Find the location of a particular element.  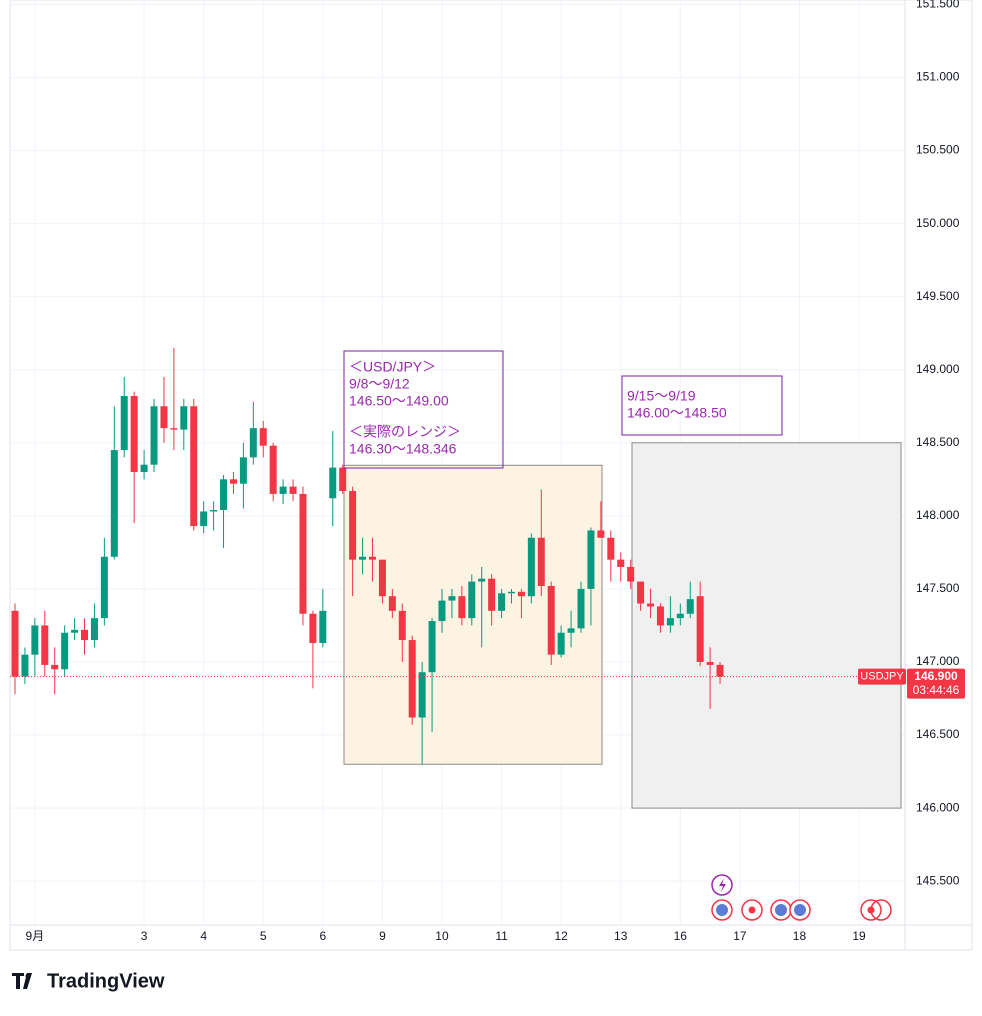

annotation-text: 146.30～148.346 is located at coordinates (403, 449).